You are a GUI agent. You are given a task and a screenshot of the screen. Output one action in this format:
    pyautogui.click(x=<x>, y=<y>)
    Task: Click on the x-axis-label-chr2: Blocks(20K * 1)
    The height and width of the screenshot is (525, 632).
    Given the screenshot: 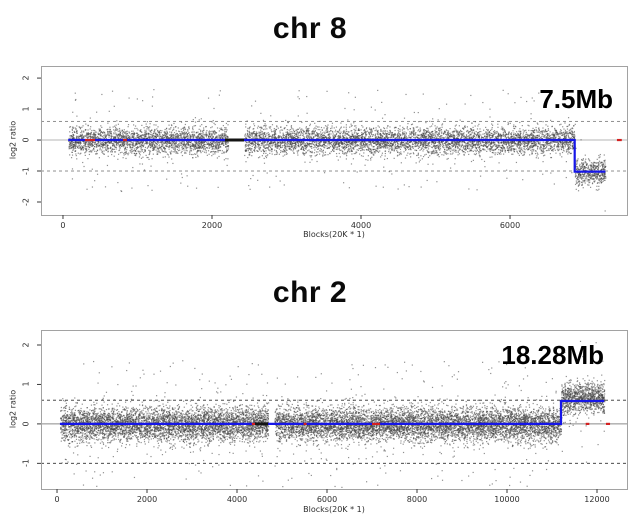 What is the action you would take?
    pyautogui.click(x=334, y=509)
    